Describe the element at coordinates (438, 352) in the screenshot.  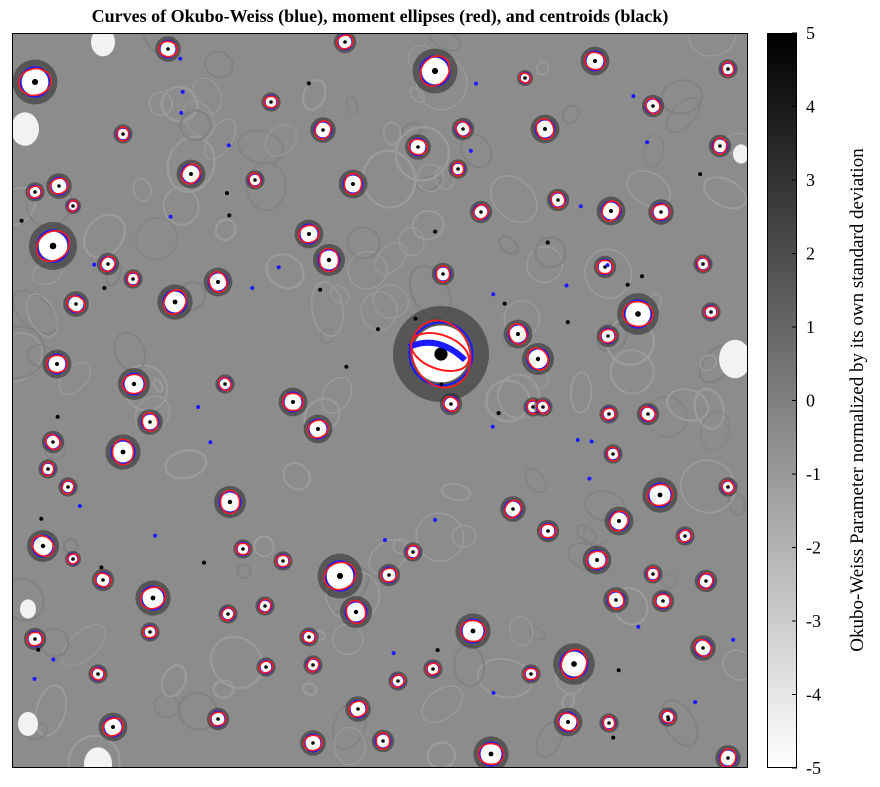
I see `large-eddy` at that location.